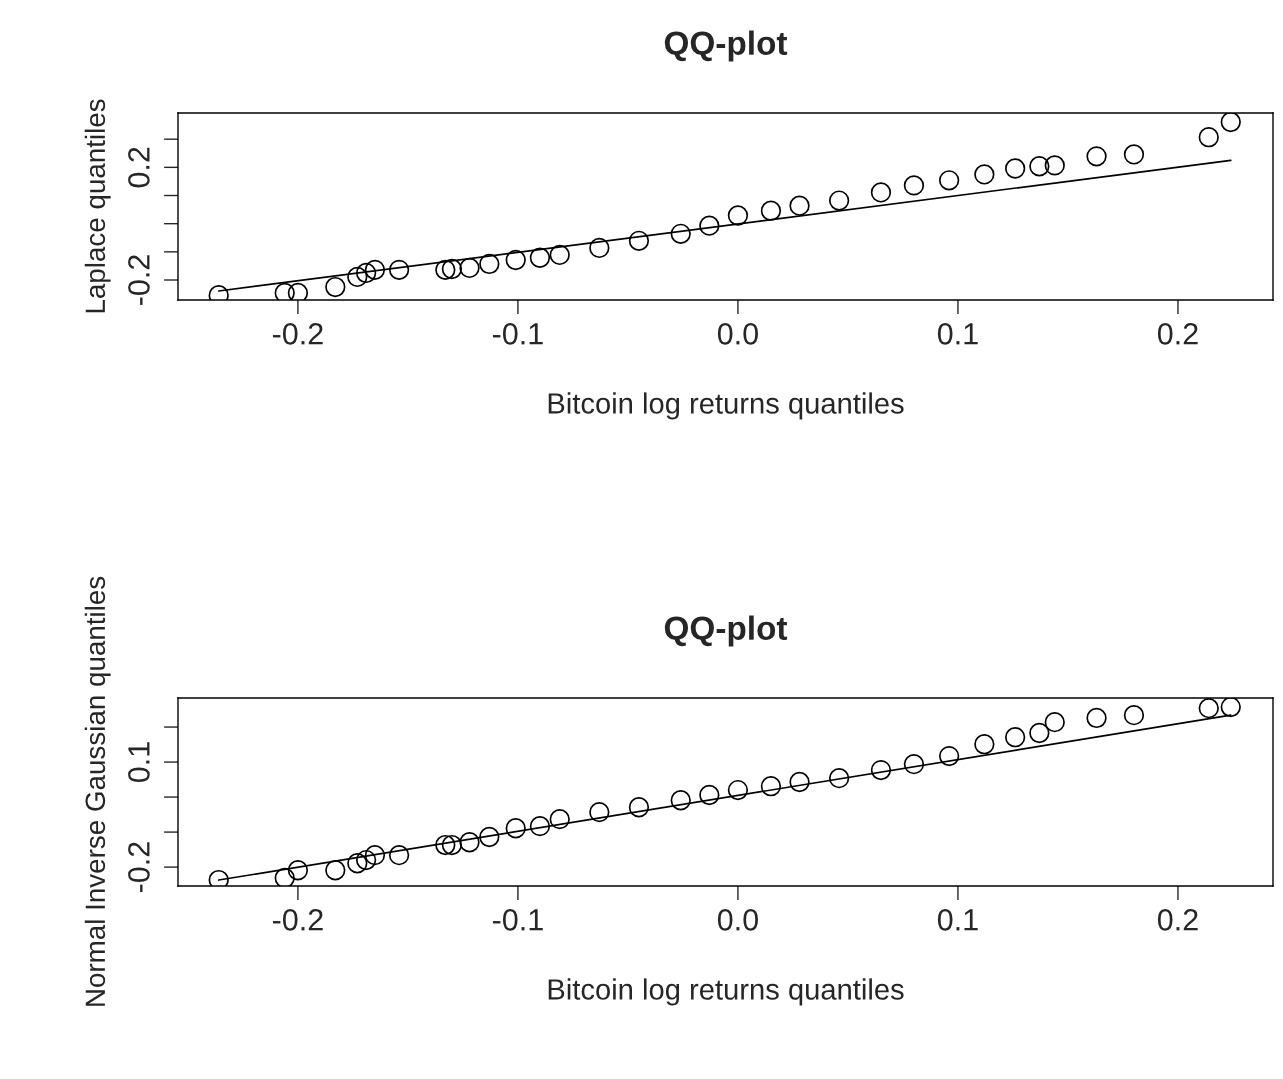 Image resolution: width=1283 pixels, height=1079 pixels. I want to click on y-tick-label: 0.1, so click(139, 762).